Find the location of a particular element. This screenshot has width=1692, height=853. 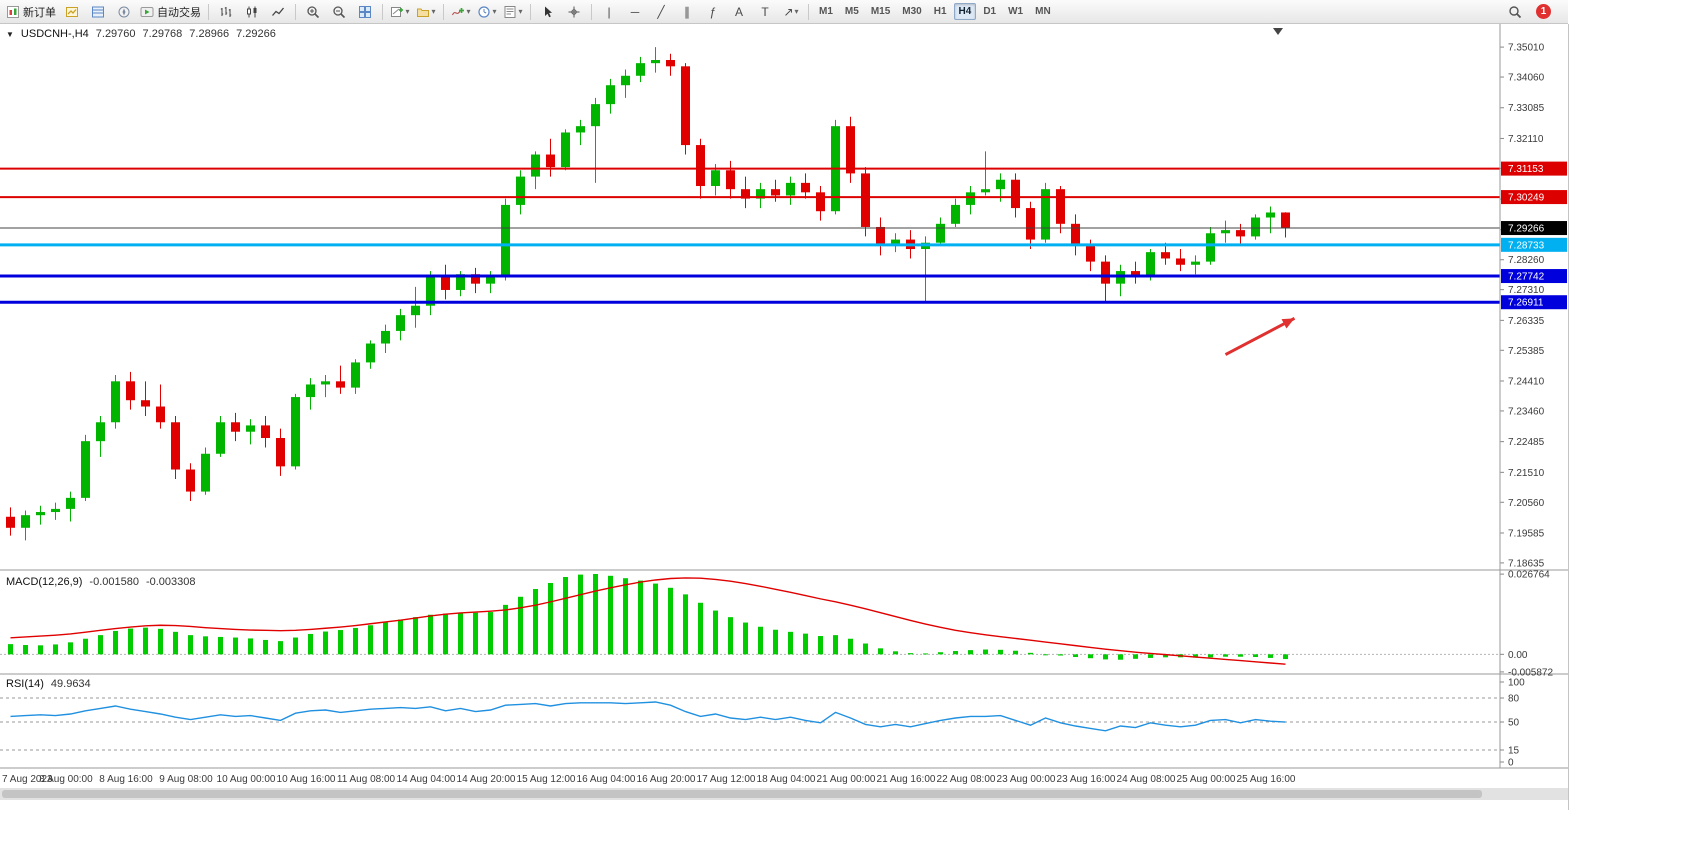

macd-tick-label: -0.005872 is located at coordinates (1530, 672).